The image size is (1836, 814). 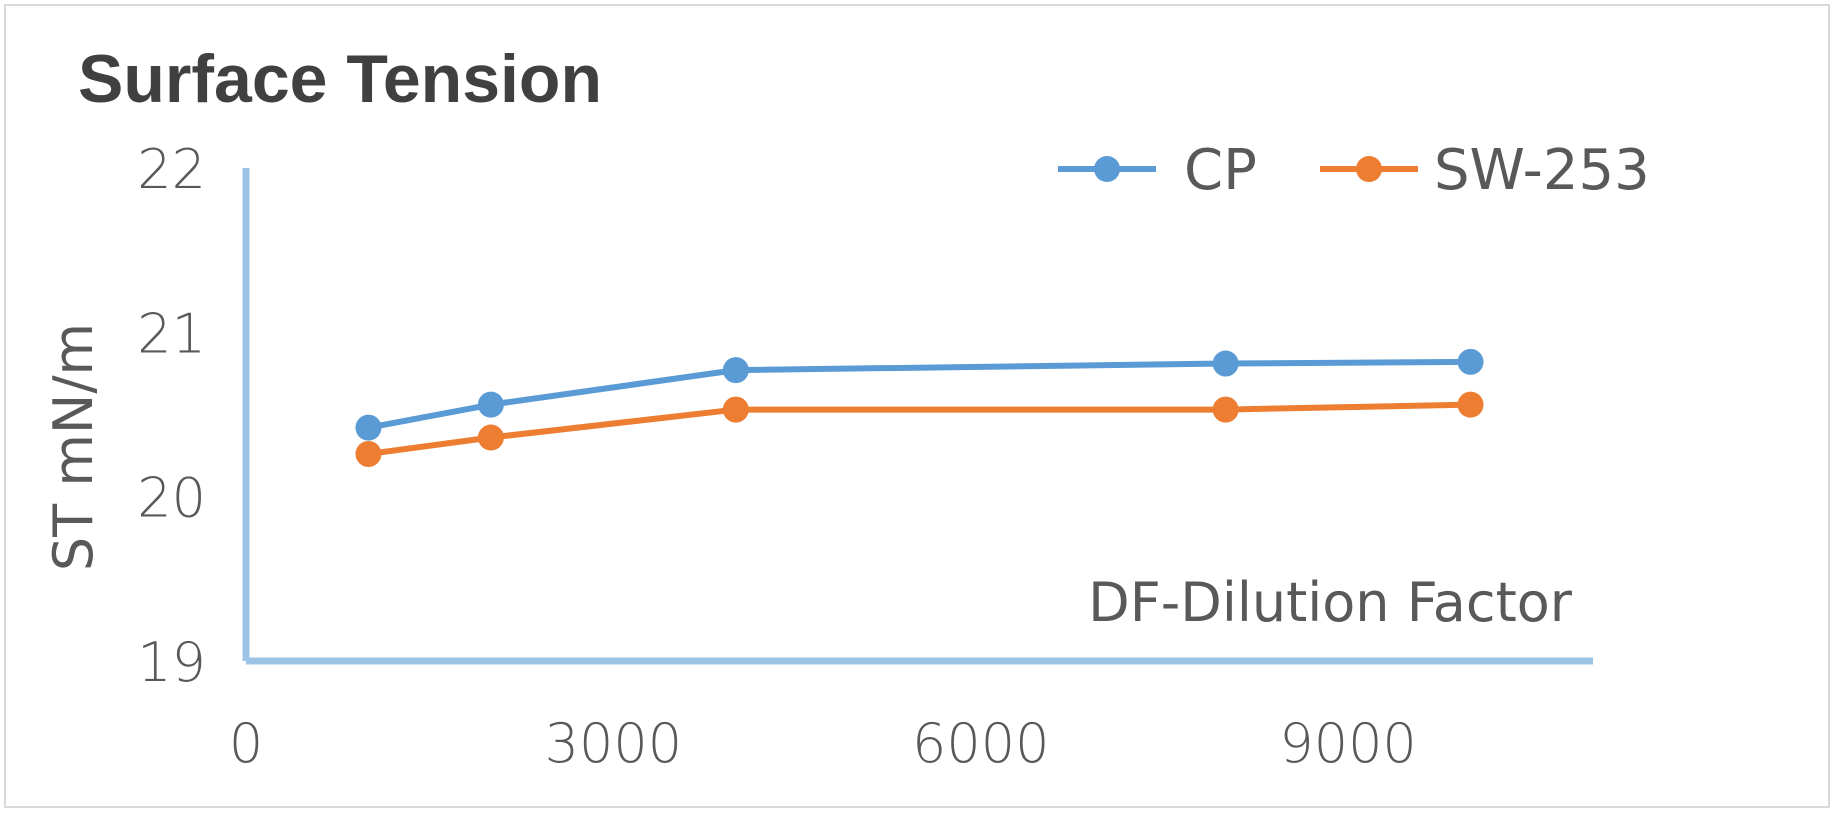 What do you see at coordinates (73, 447) in the screenshot?
I see `y-axis-label: ST mN/m` at bounding box center [73, 447].